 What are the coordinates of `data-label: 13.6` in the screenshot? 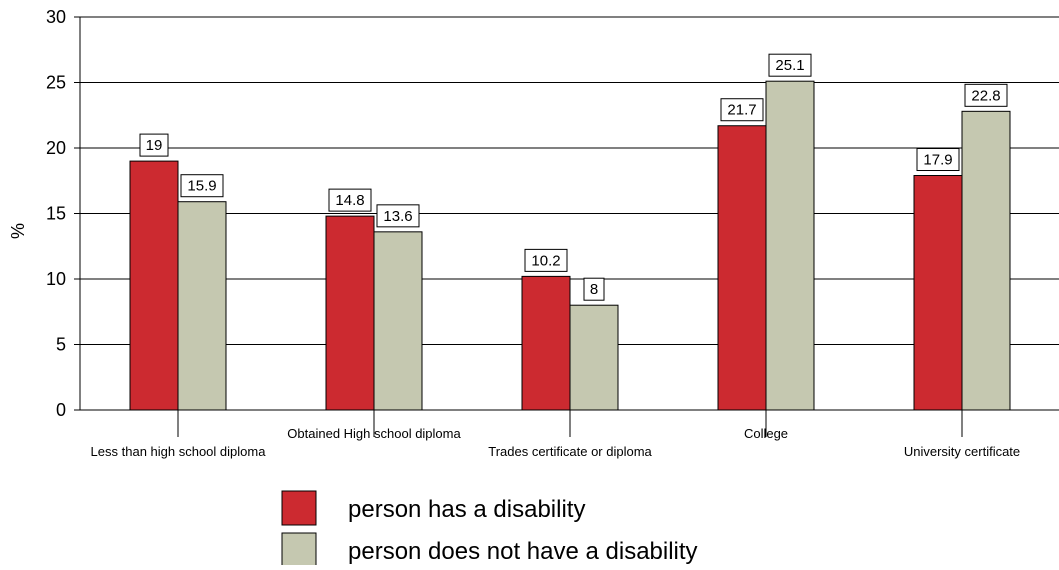 It's located at (397, 216).